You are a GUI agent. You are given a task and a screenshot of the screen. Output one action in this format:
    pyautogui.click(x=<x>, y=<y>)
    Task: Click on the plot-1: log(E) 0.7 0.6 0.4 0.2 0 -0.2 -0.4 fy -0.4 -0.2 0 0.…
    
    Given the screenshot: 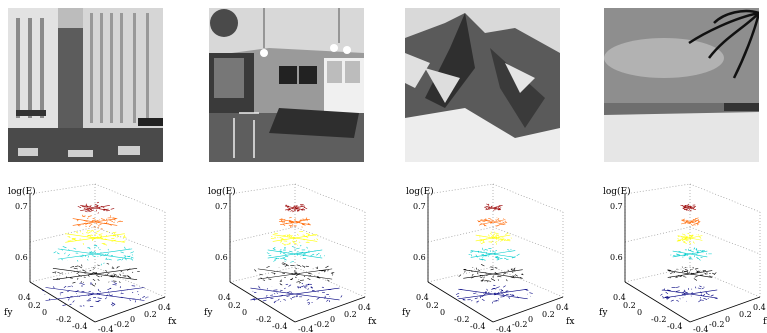 What is the action you would take?
    pyautogui.click(x=90, y=257)
    